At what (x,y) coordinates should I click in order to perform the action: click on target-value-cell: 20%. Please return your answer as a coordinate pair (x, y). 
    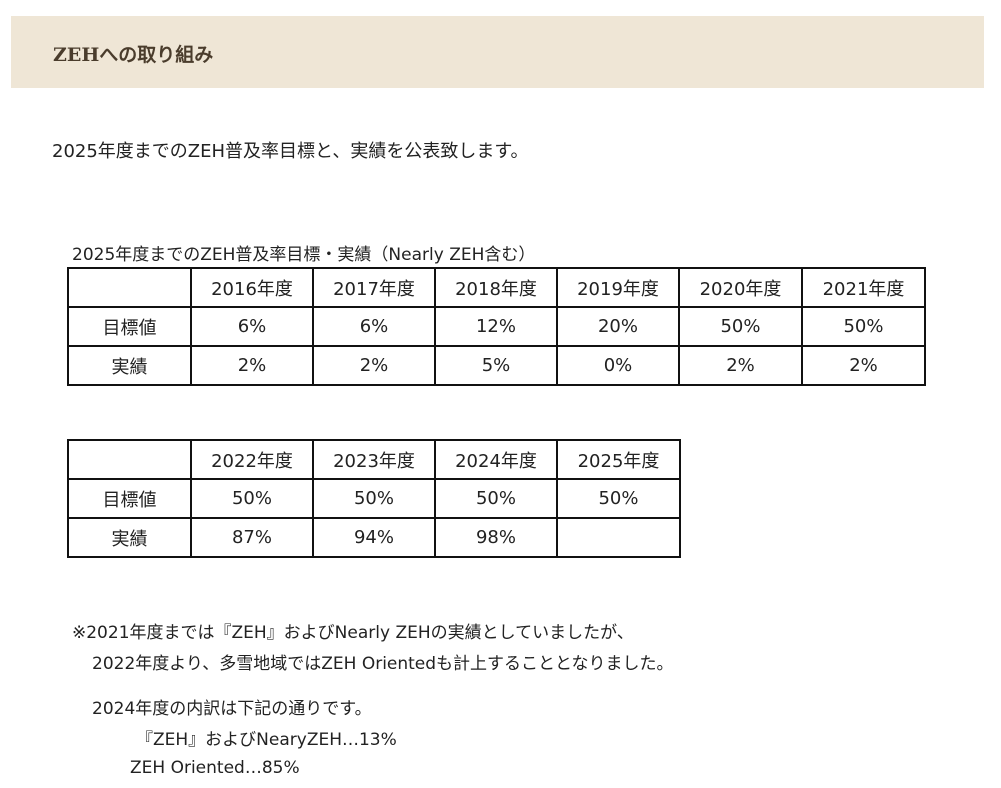
    Looking at the image, I should click on (618, 326).